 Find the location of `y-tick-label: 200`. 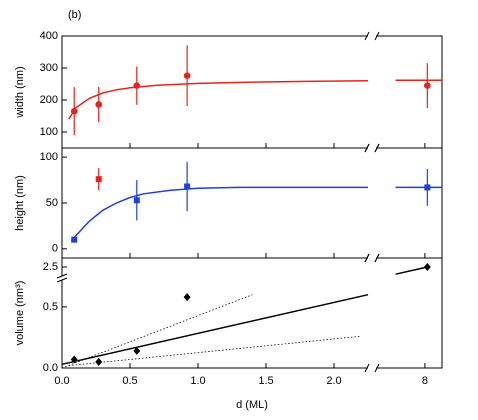

y-tick-label: 200 is located at coordinates (49, 100).